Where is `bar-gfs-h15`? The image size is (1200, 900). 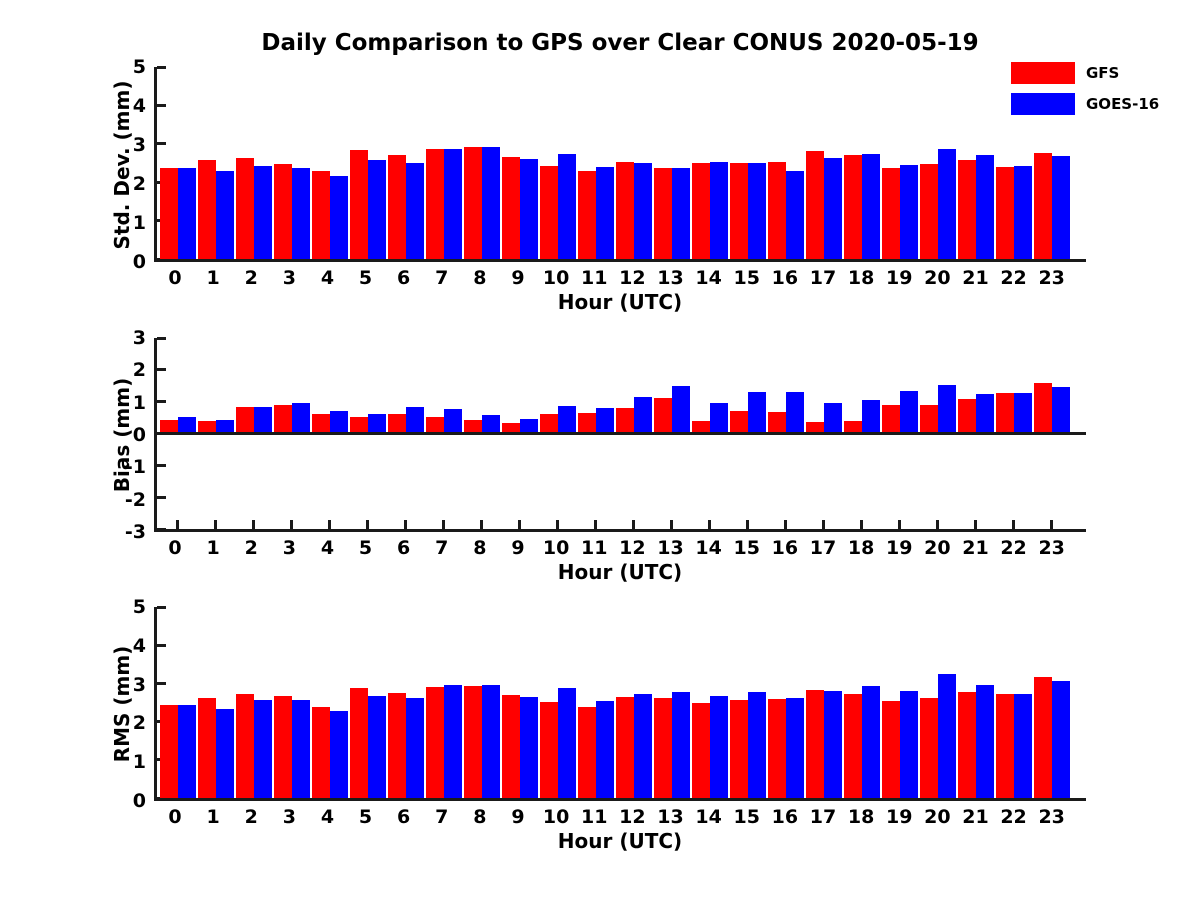
bar-gfs-h15 is located at coordinates (738, 422).